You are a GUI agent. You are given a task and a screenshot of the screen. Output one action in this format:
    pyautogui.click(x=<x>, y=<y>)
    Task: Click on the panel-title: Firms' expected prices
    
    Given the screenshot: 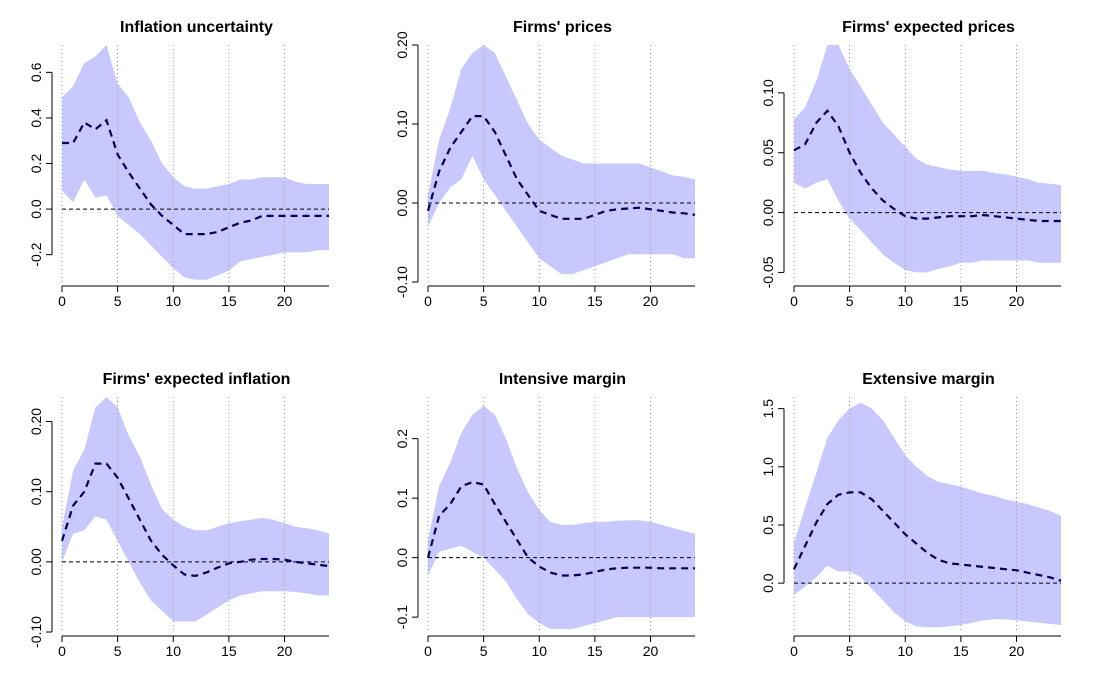 What is the action you would take?
    pyautogui.click(x=928, y=27)
    